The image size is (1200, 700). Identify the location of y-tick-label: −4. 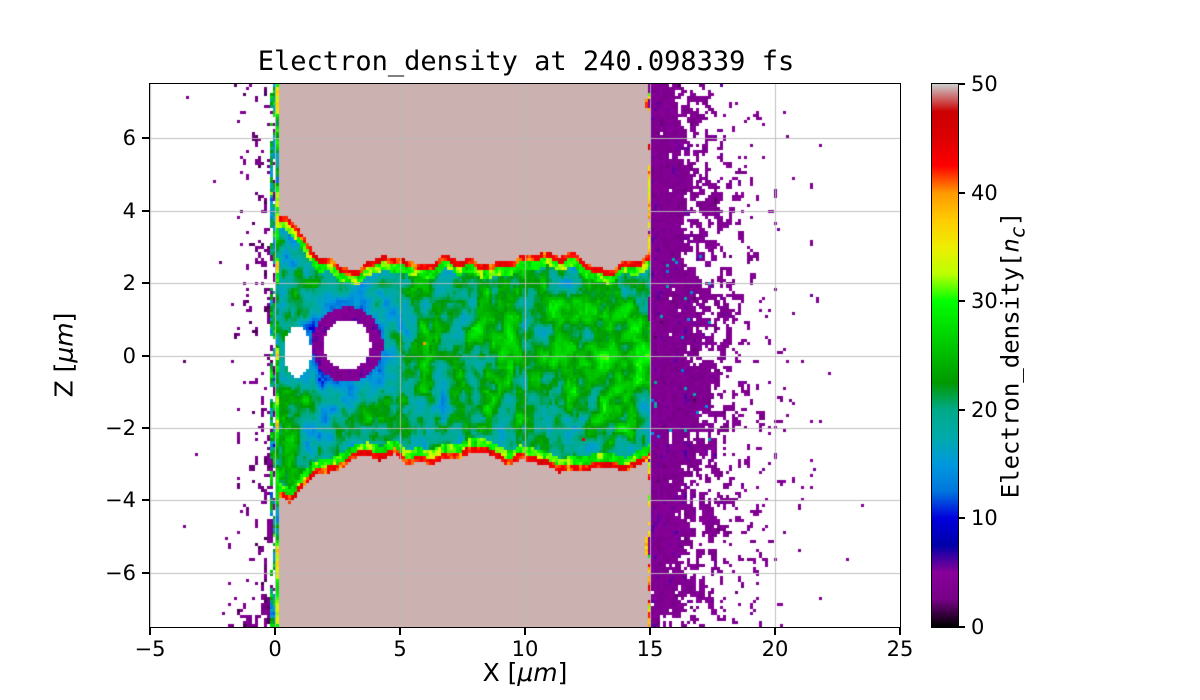
(120, 500).